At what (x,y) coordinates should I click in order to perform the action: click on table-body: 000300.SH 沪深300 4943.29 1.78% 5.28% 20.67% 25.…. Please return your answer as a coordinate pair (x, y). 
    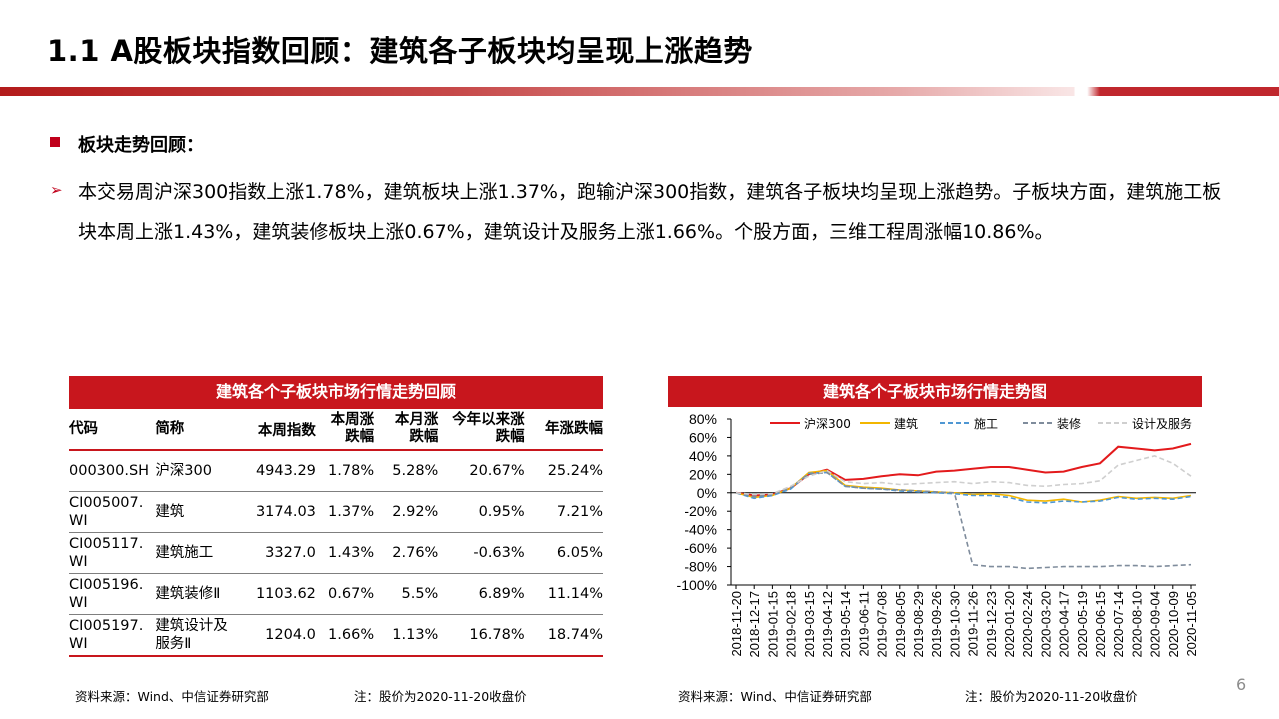
    Looking at the image, I should click on (336, 553).